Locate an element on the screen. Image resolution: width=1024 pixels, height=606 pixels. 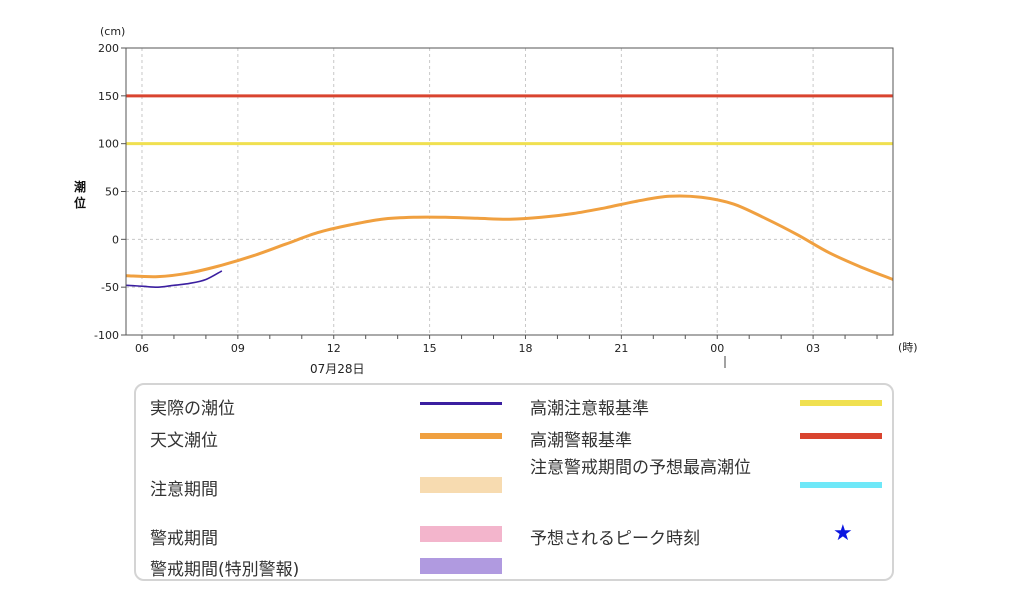
legend-swatch-warning-level is located at coordinates (841, 436).